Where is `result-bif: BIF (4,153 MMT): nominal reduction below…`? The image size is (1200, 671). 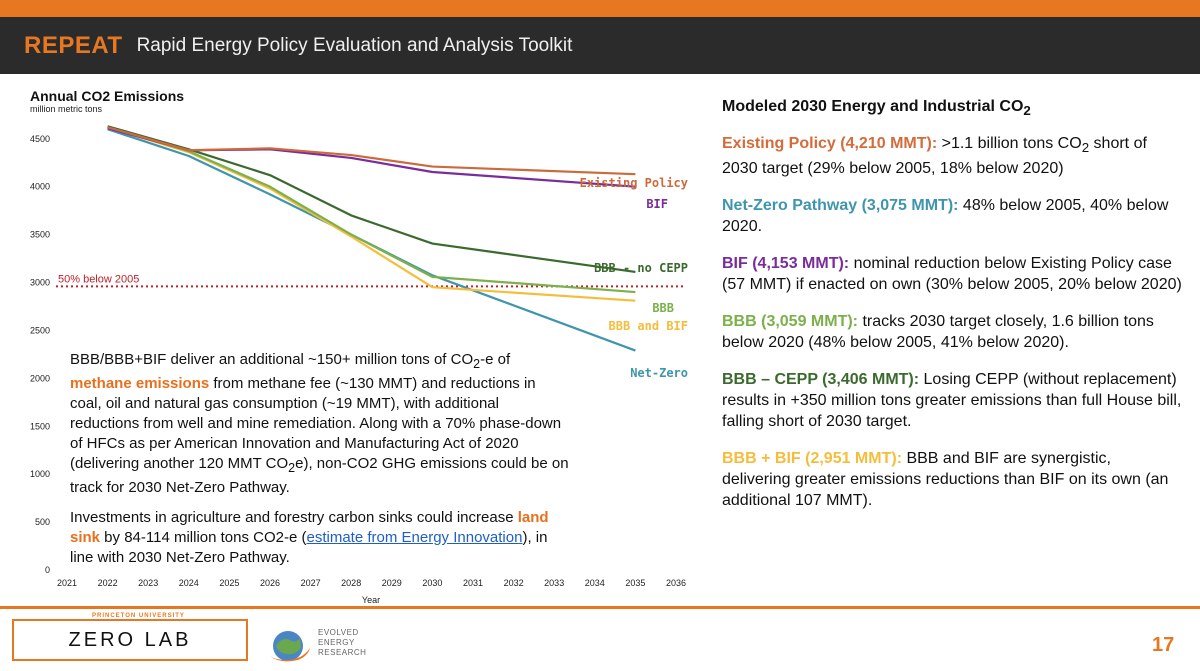
result-bif: BIF (4,153 MMT): nominal reduction below… is located at coordinates (952, 274).